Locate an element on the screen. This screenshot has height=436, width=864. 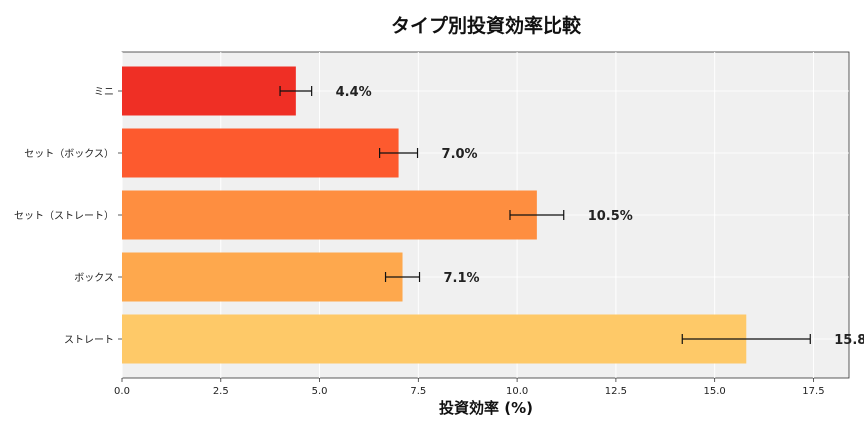
y-tick-label: ストレート is located at coordinates (89, 340).